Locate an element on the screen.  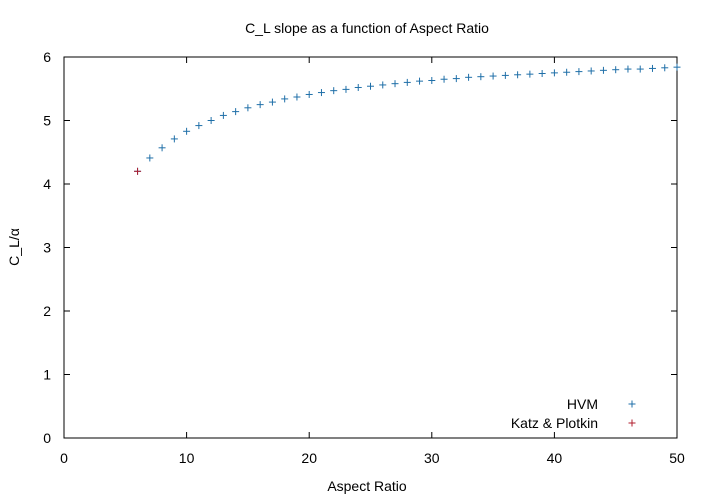
y-tick-label: 3 is located at coordinates (47, 248).